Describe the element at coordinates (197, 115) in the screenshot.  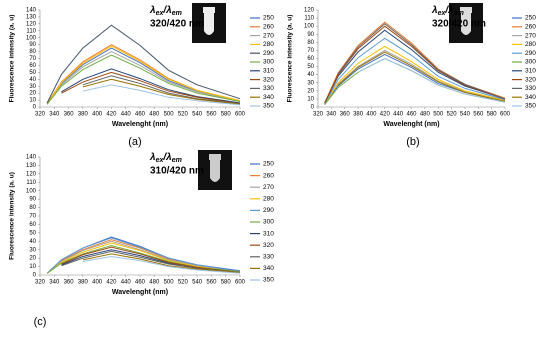
I see `x-tick-label: 540` at that location.